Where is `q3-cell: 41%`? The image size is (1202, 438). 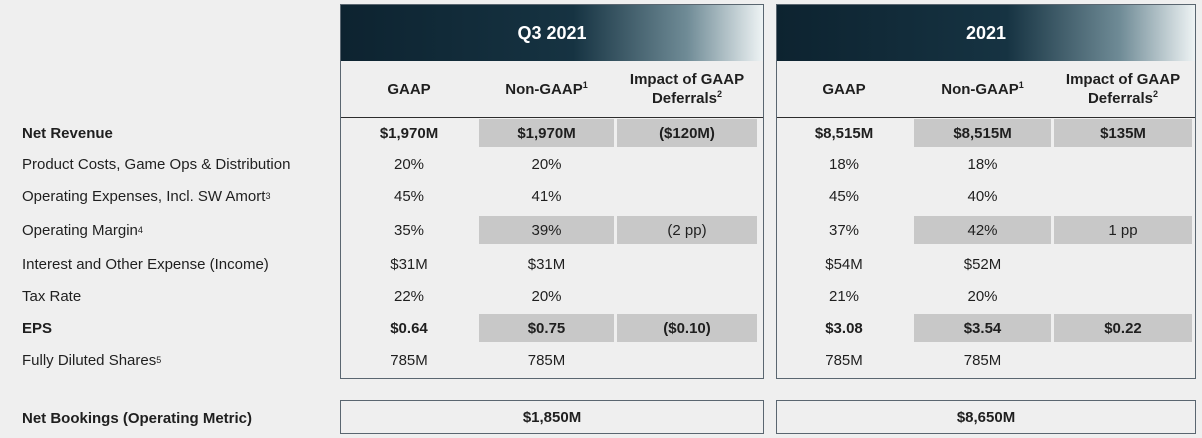 q3-cell: 41% is located at coordinates (546, 196).